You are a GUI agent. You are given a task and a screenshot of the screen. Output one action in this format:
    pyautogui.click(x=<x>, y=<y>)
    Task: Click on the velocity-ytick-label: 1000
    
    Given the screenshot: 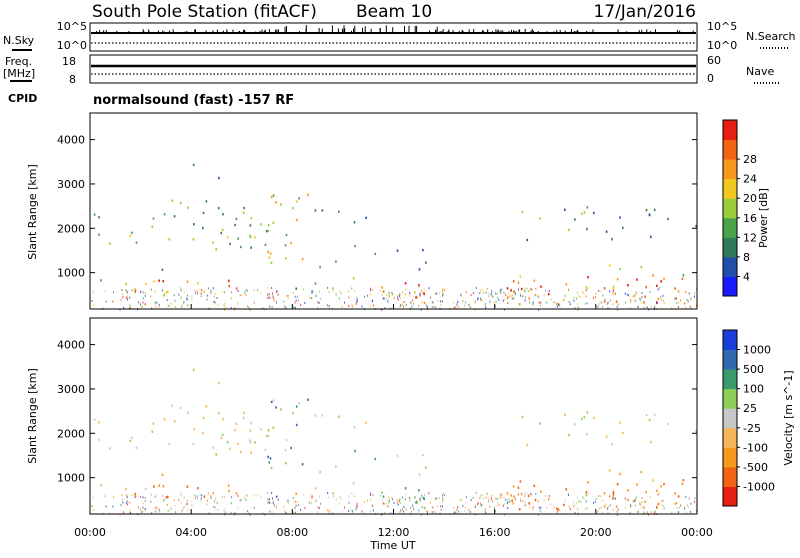 What is the action you would take?
    pyautogui.click(x=71, y=478)
    